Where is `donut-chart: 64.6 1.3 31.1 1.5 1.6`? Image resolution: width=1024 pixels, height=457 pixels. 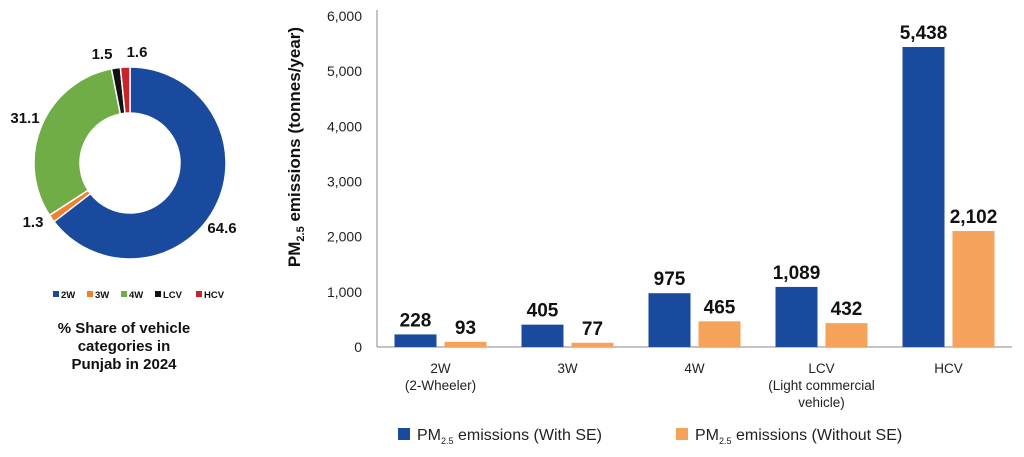
donut-chart: 64.6 1.3 31.1 1.5 1.6 is located at coordinates (123, 152).